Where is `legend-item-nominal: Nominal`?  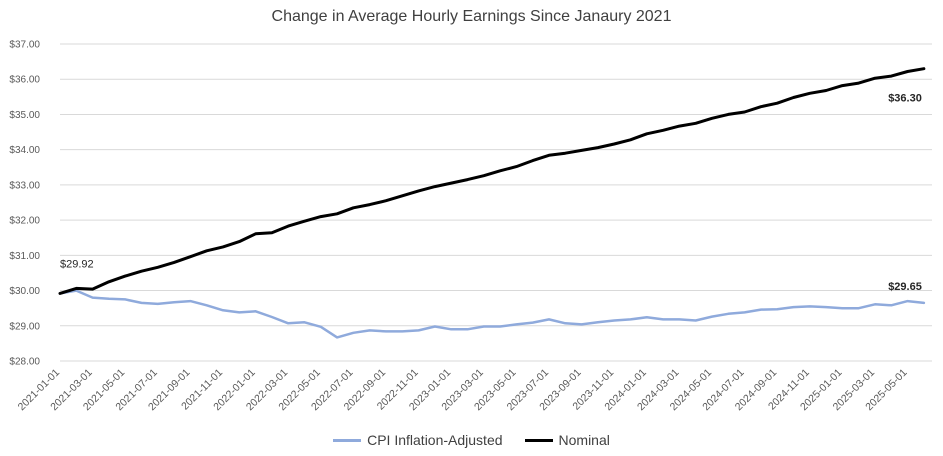
legend-item-nominal: Nominal is located at coordinates (567, 440).